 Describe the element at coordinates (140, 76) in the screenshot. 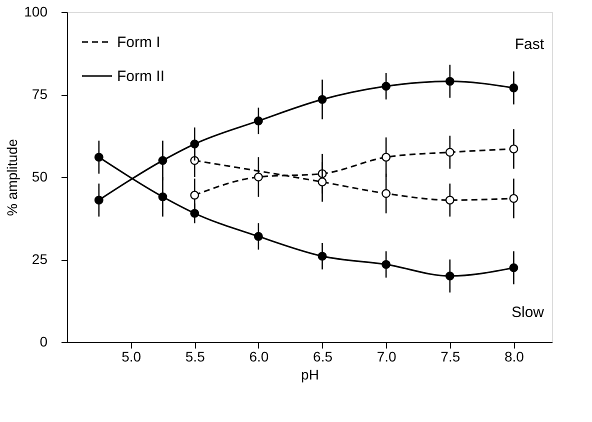

I see `legend-label: Form II` at that location.